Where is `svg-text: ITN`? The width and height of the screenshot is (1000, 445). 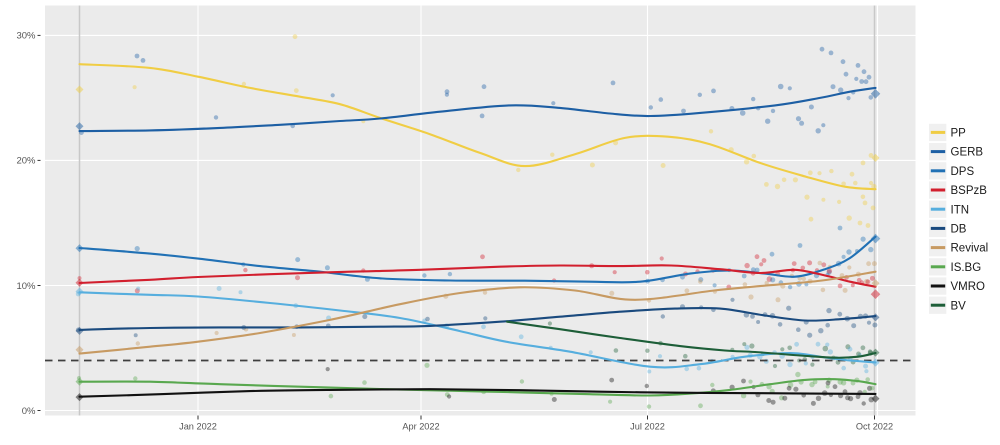
svg-text: ITN is located at coordinates (960, 210).